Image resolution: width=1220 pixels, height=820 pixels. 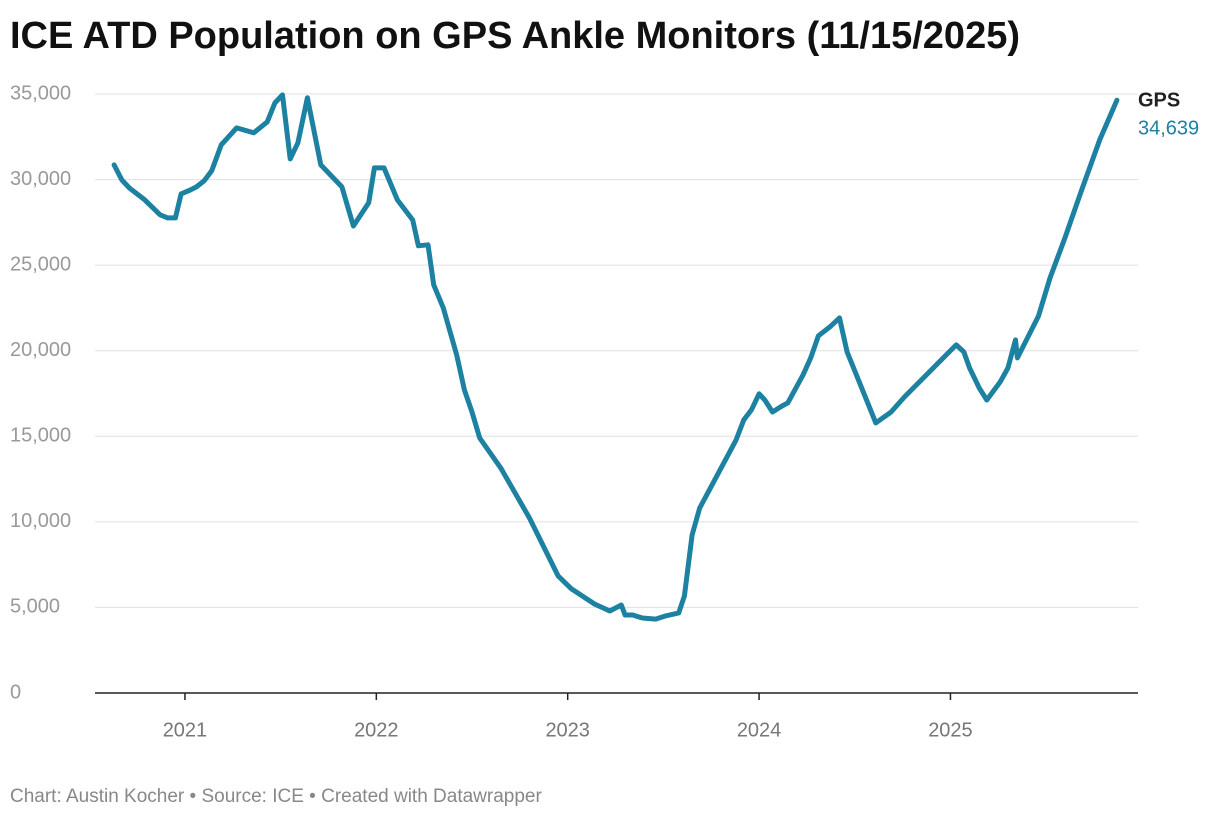 I want to click on y-tick-label: 35,000, so click(x=40, y=93).